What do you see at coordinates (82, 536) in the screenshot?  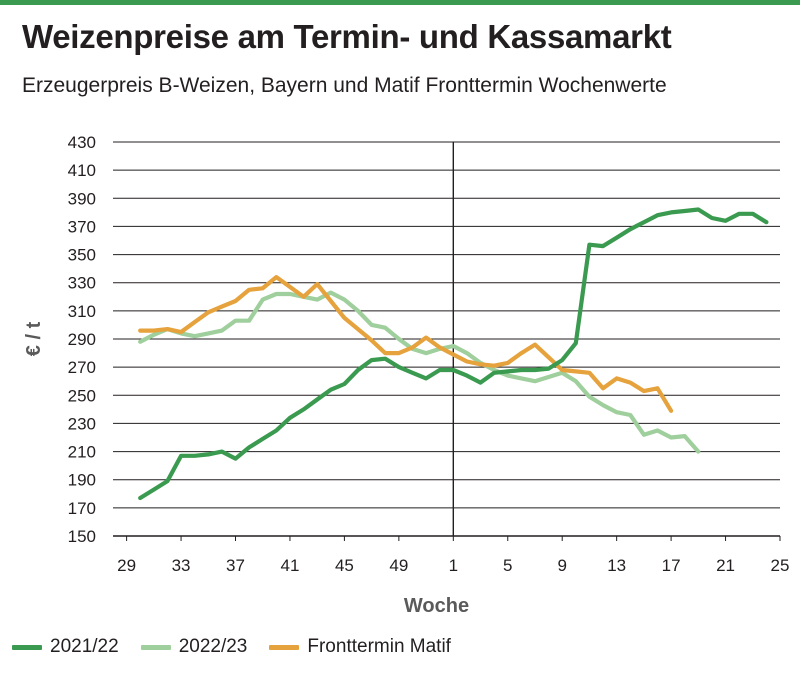 I see `y-tick-label: 150` at bounding box center [82, 536].